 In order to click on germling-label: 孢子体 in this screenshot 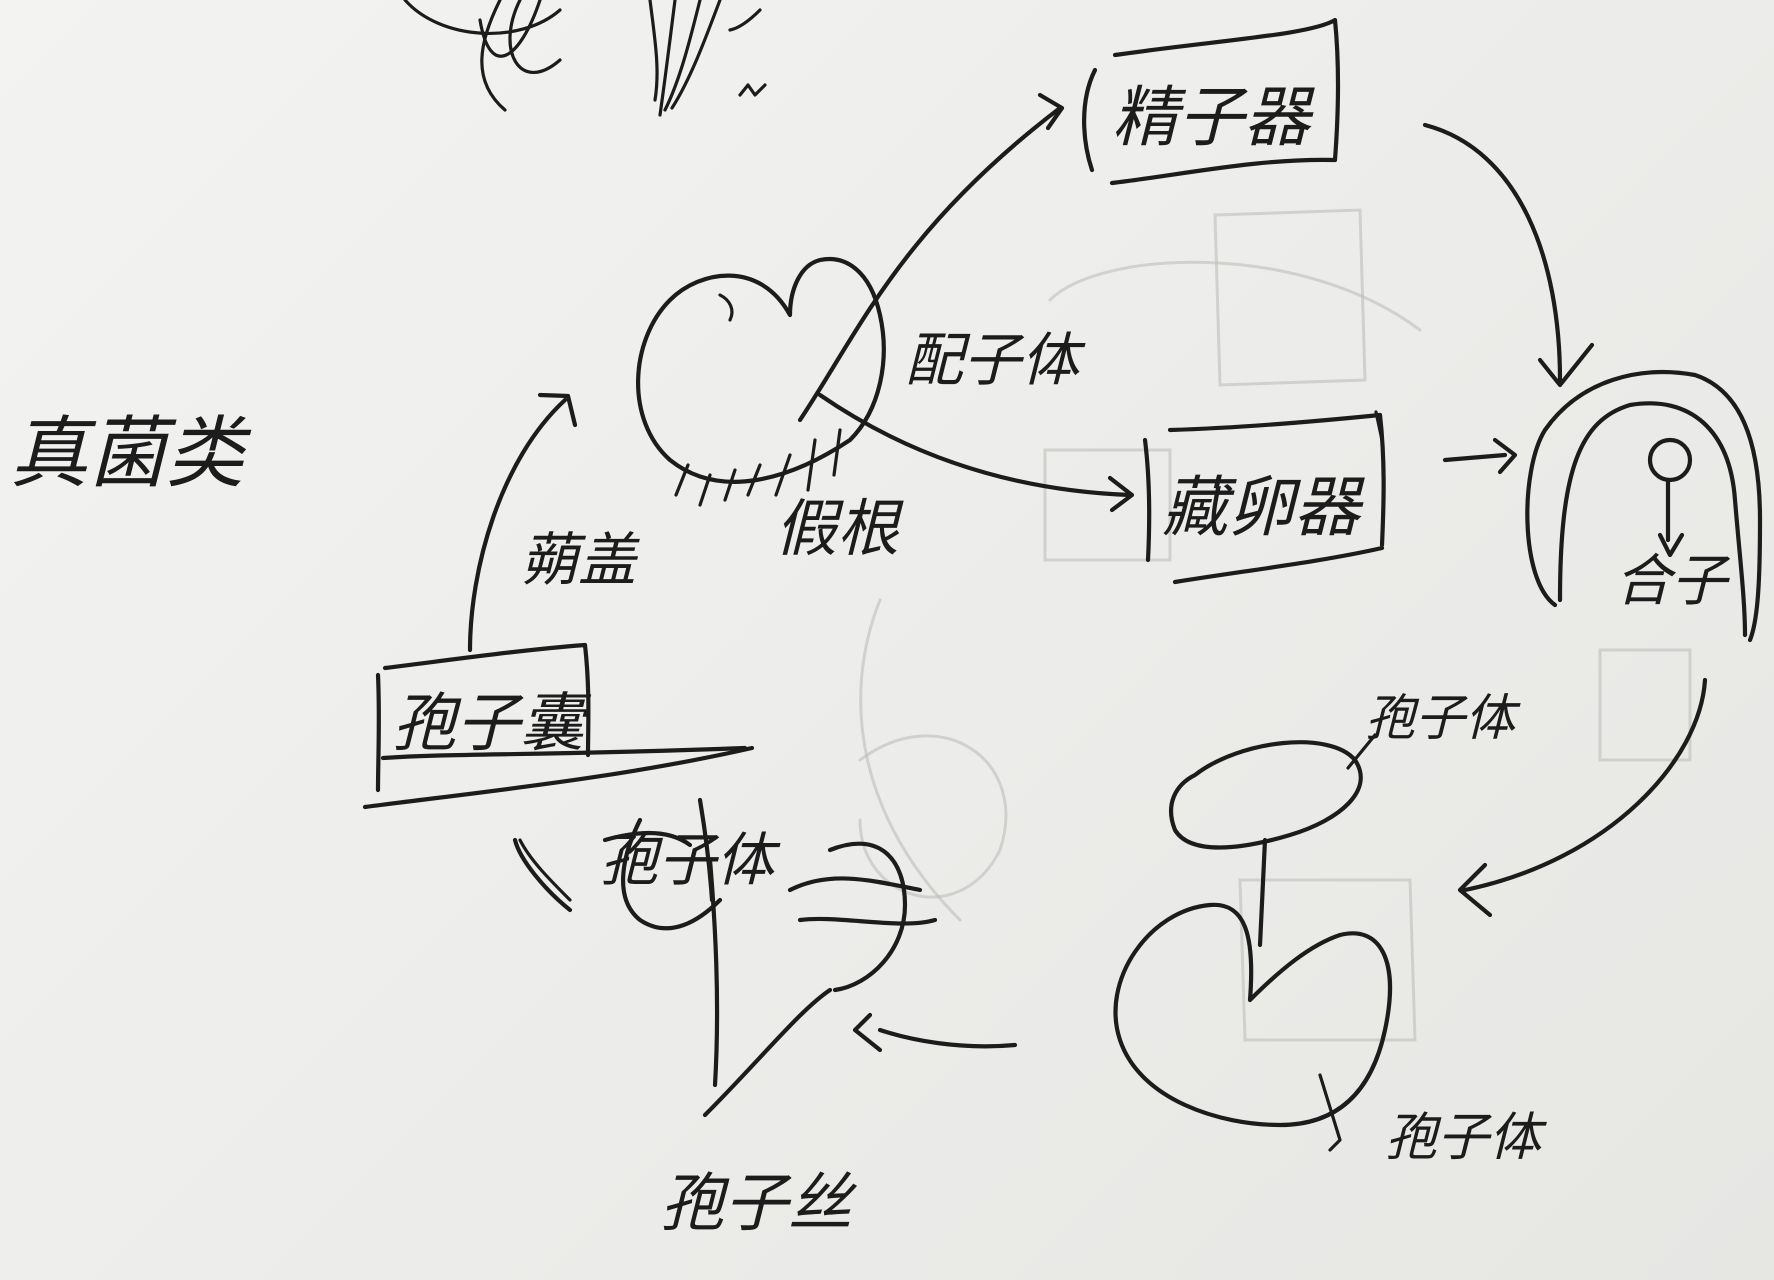, I will do `click(690, 860)`.